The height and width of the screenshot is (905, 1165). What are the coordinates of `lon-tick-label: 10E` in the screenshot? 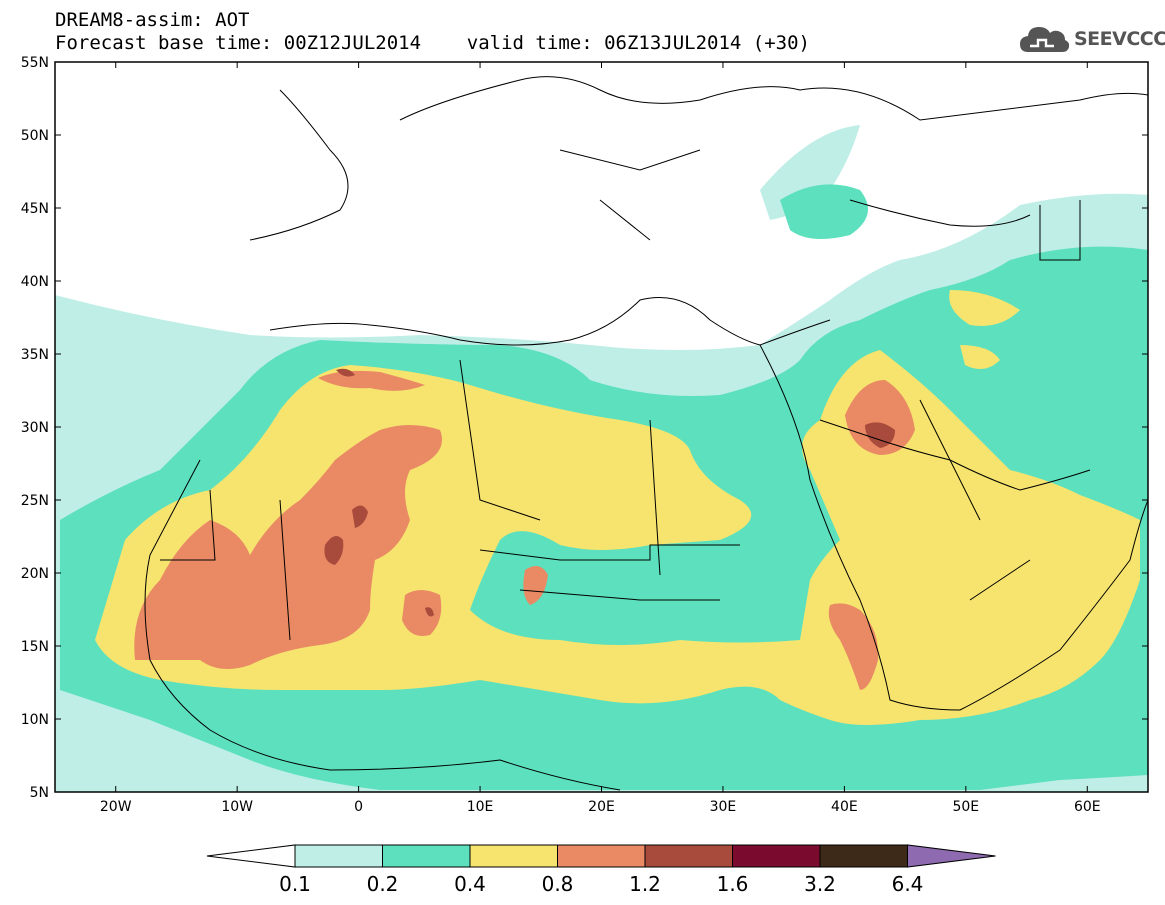 It's located at (480, 807).